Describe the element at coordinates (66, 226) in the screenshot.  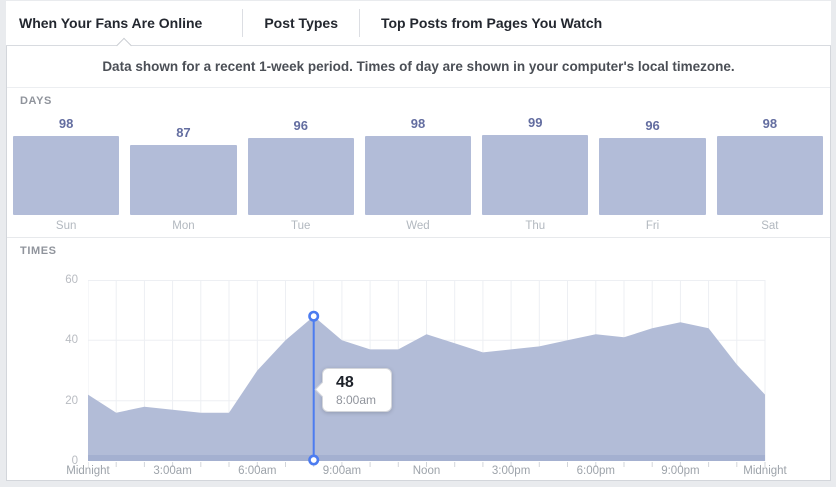
I see `day-bar-label: Sun` at that location.